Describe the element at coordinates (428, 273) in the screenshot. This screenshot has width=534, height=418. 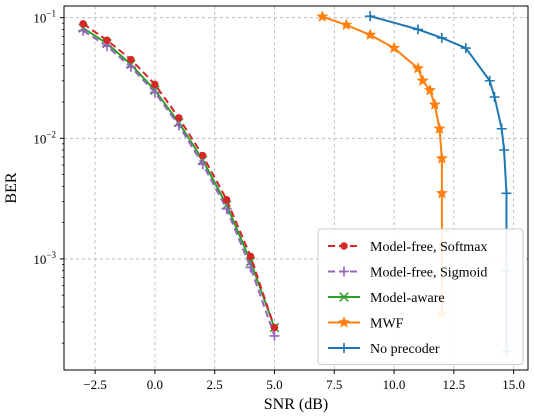
I see `legend-label: Model-free, Sigmoid` at that location.